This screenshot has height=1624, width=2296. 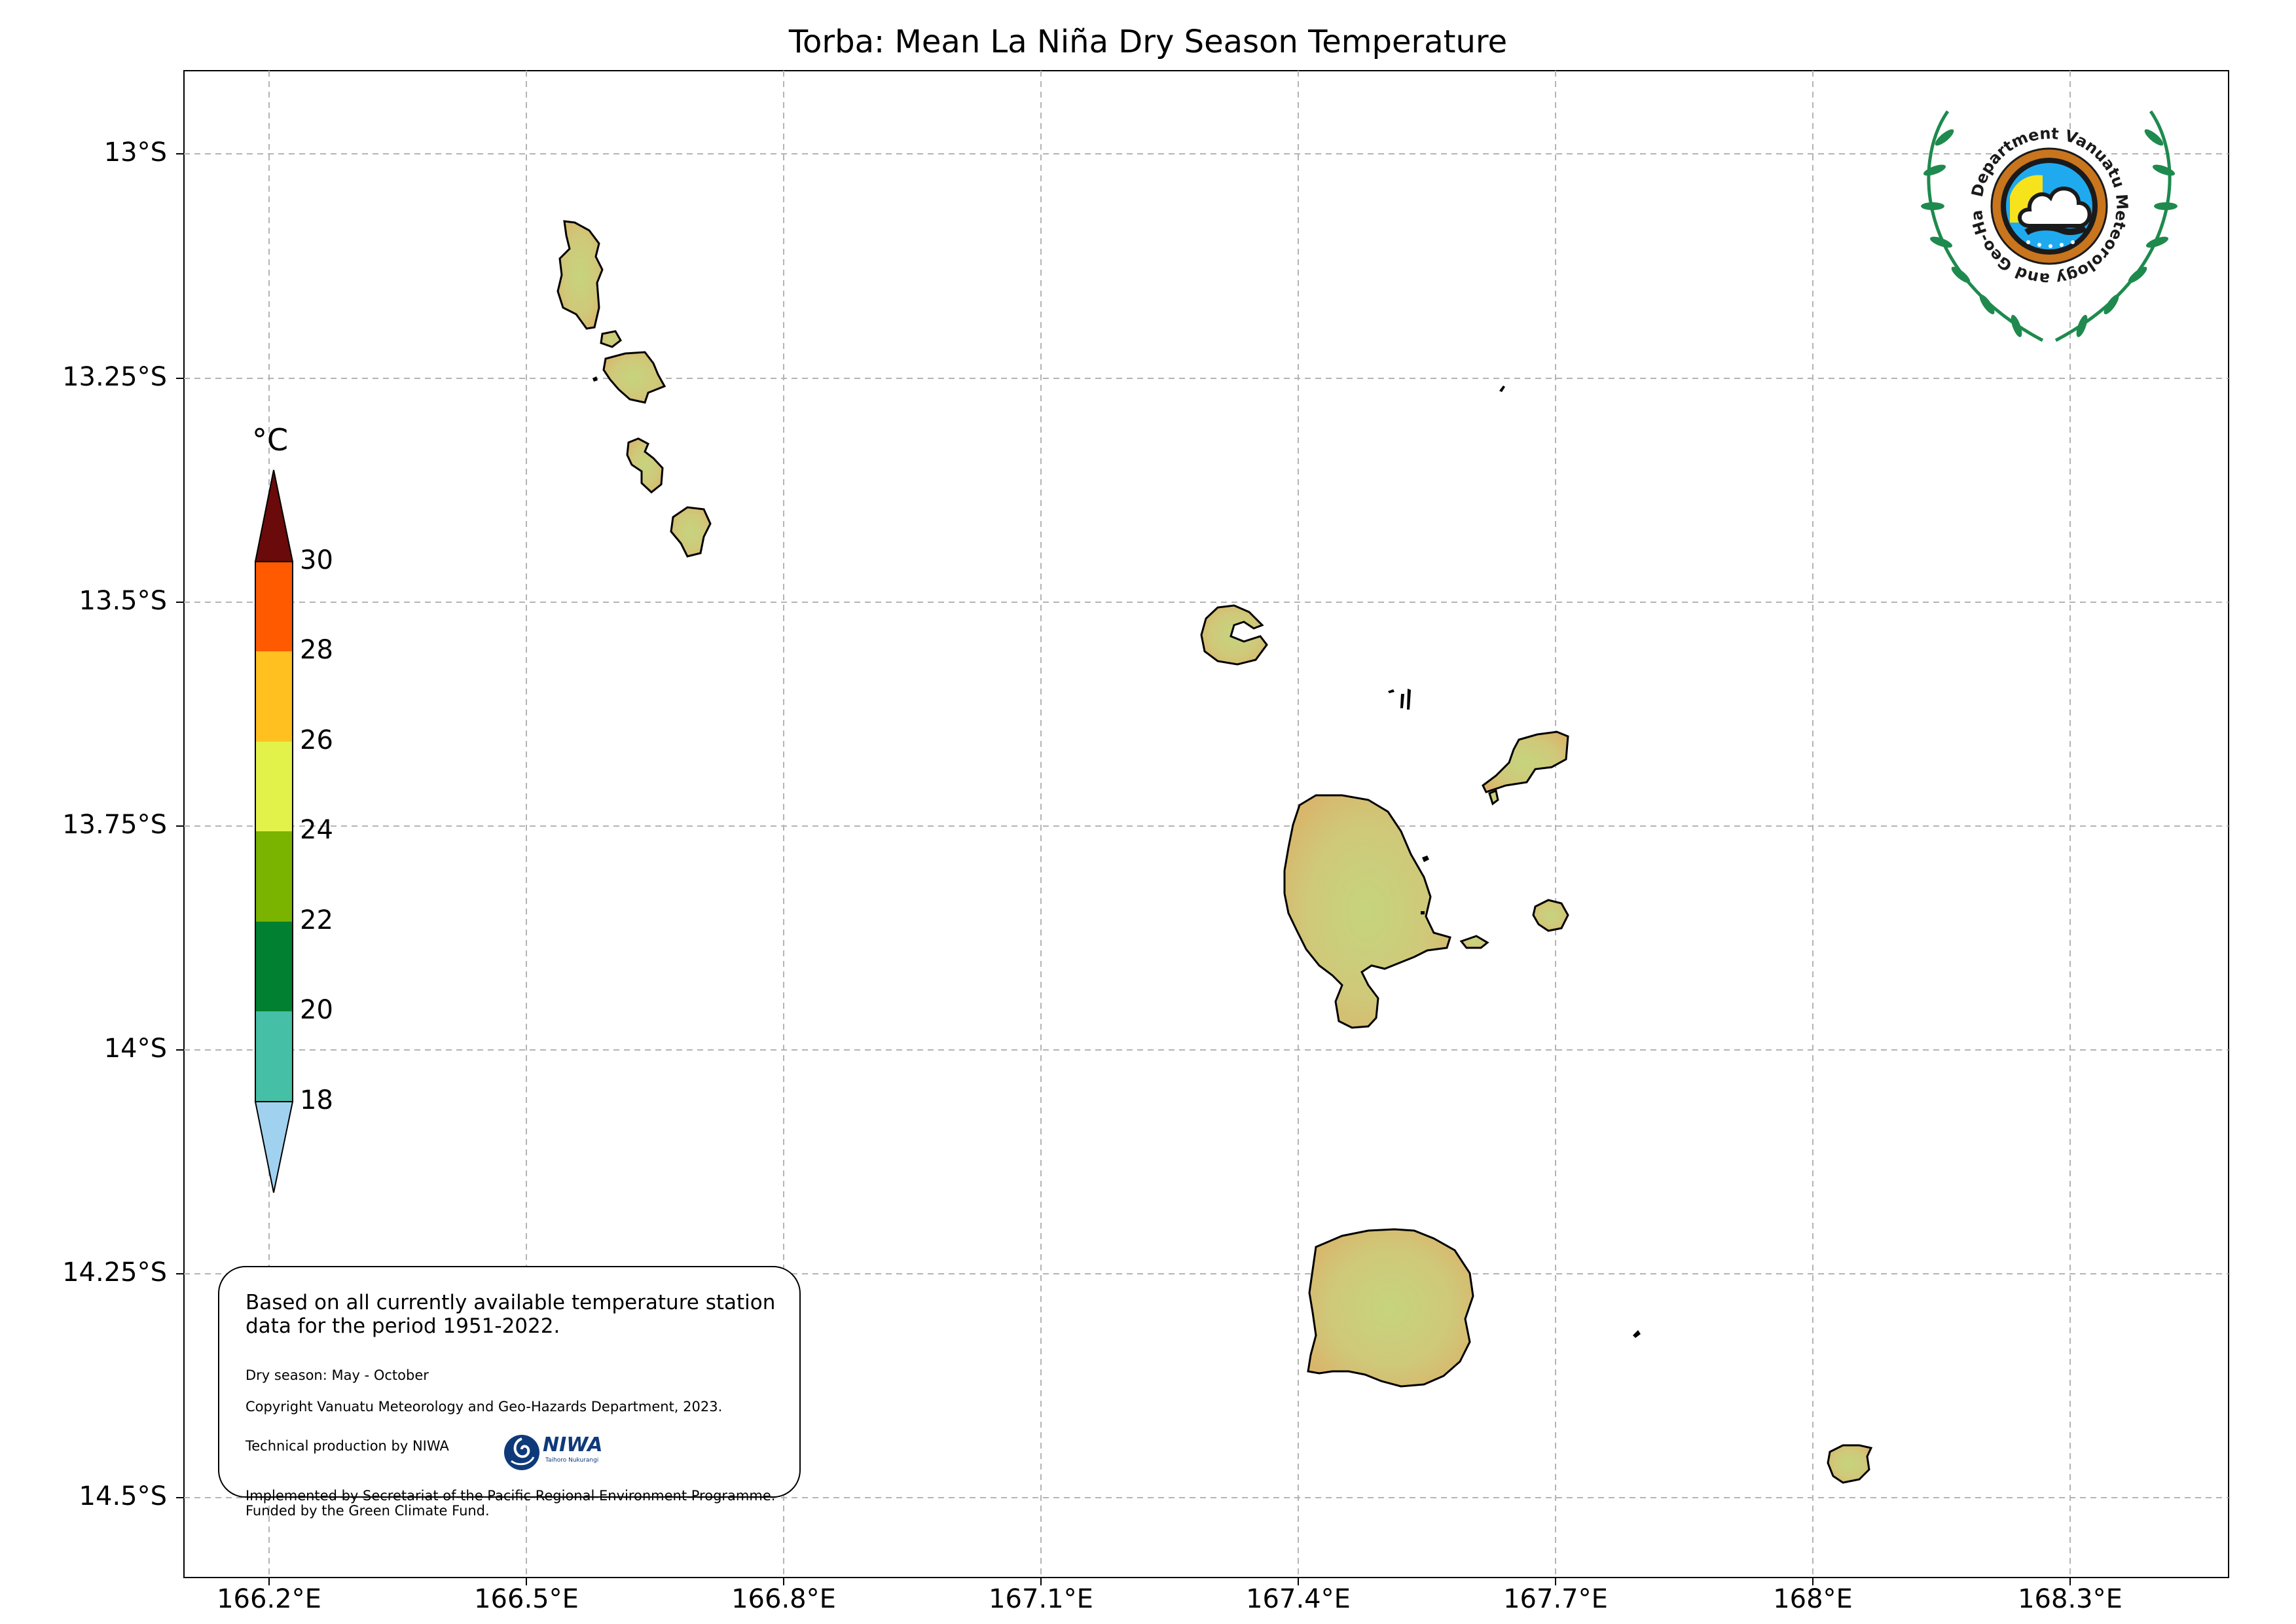 What do you see at coordinates (580, 275) in the screenshot?
I see `island-hiu` at bounding box center [580, 275].